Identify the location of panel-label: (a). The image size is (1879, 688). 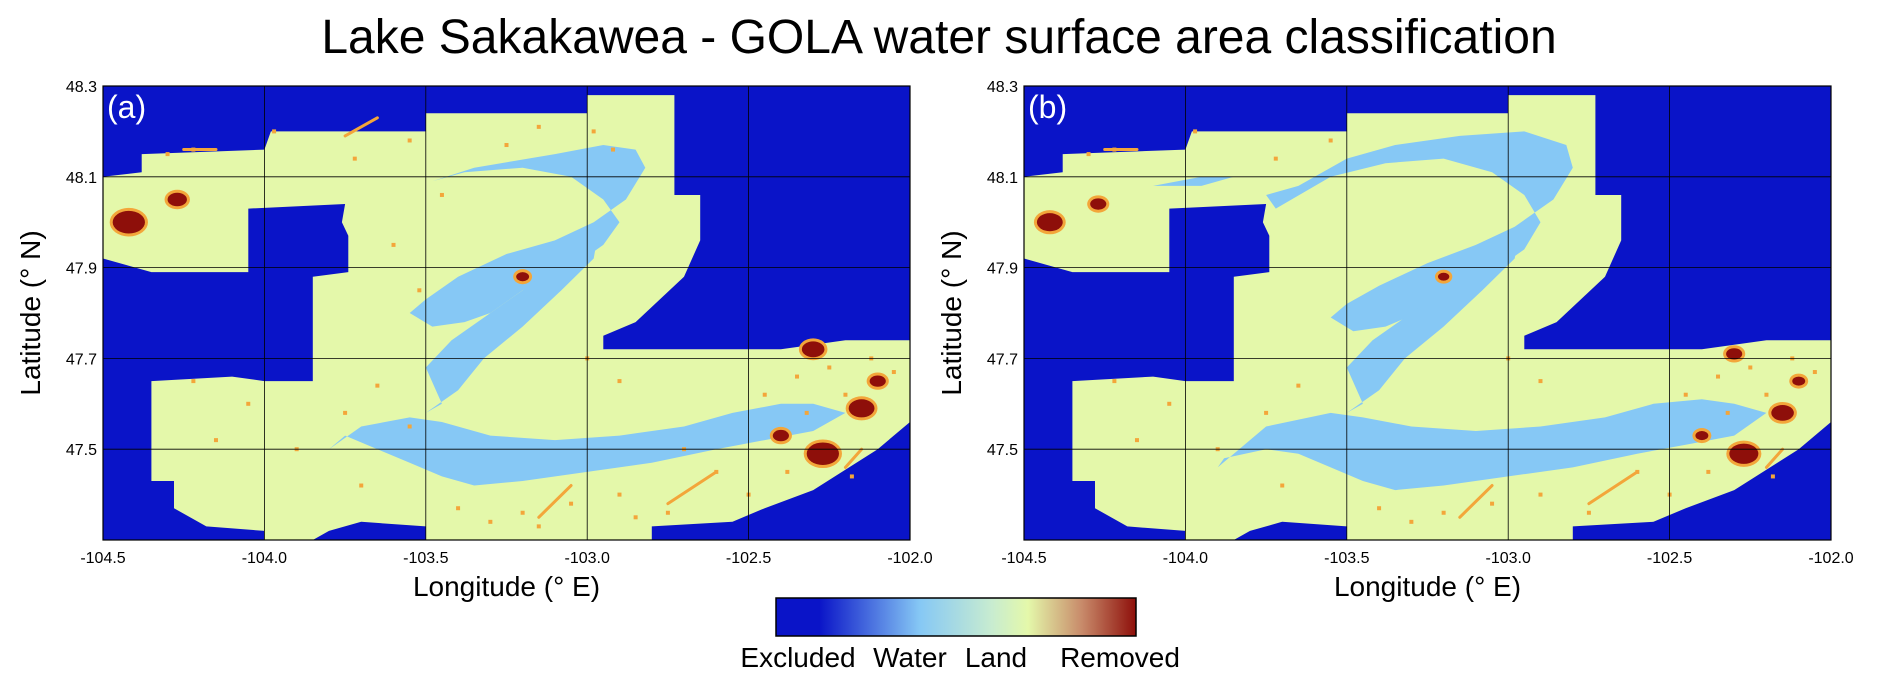
(126, 107).